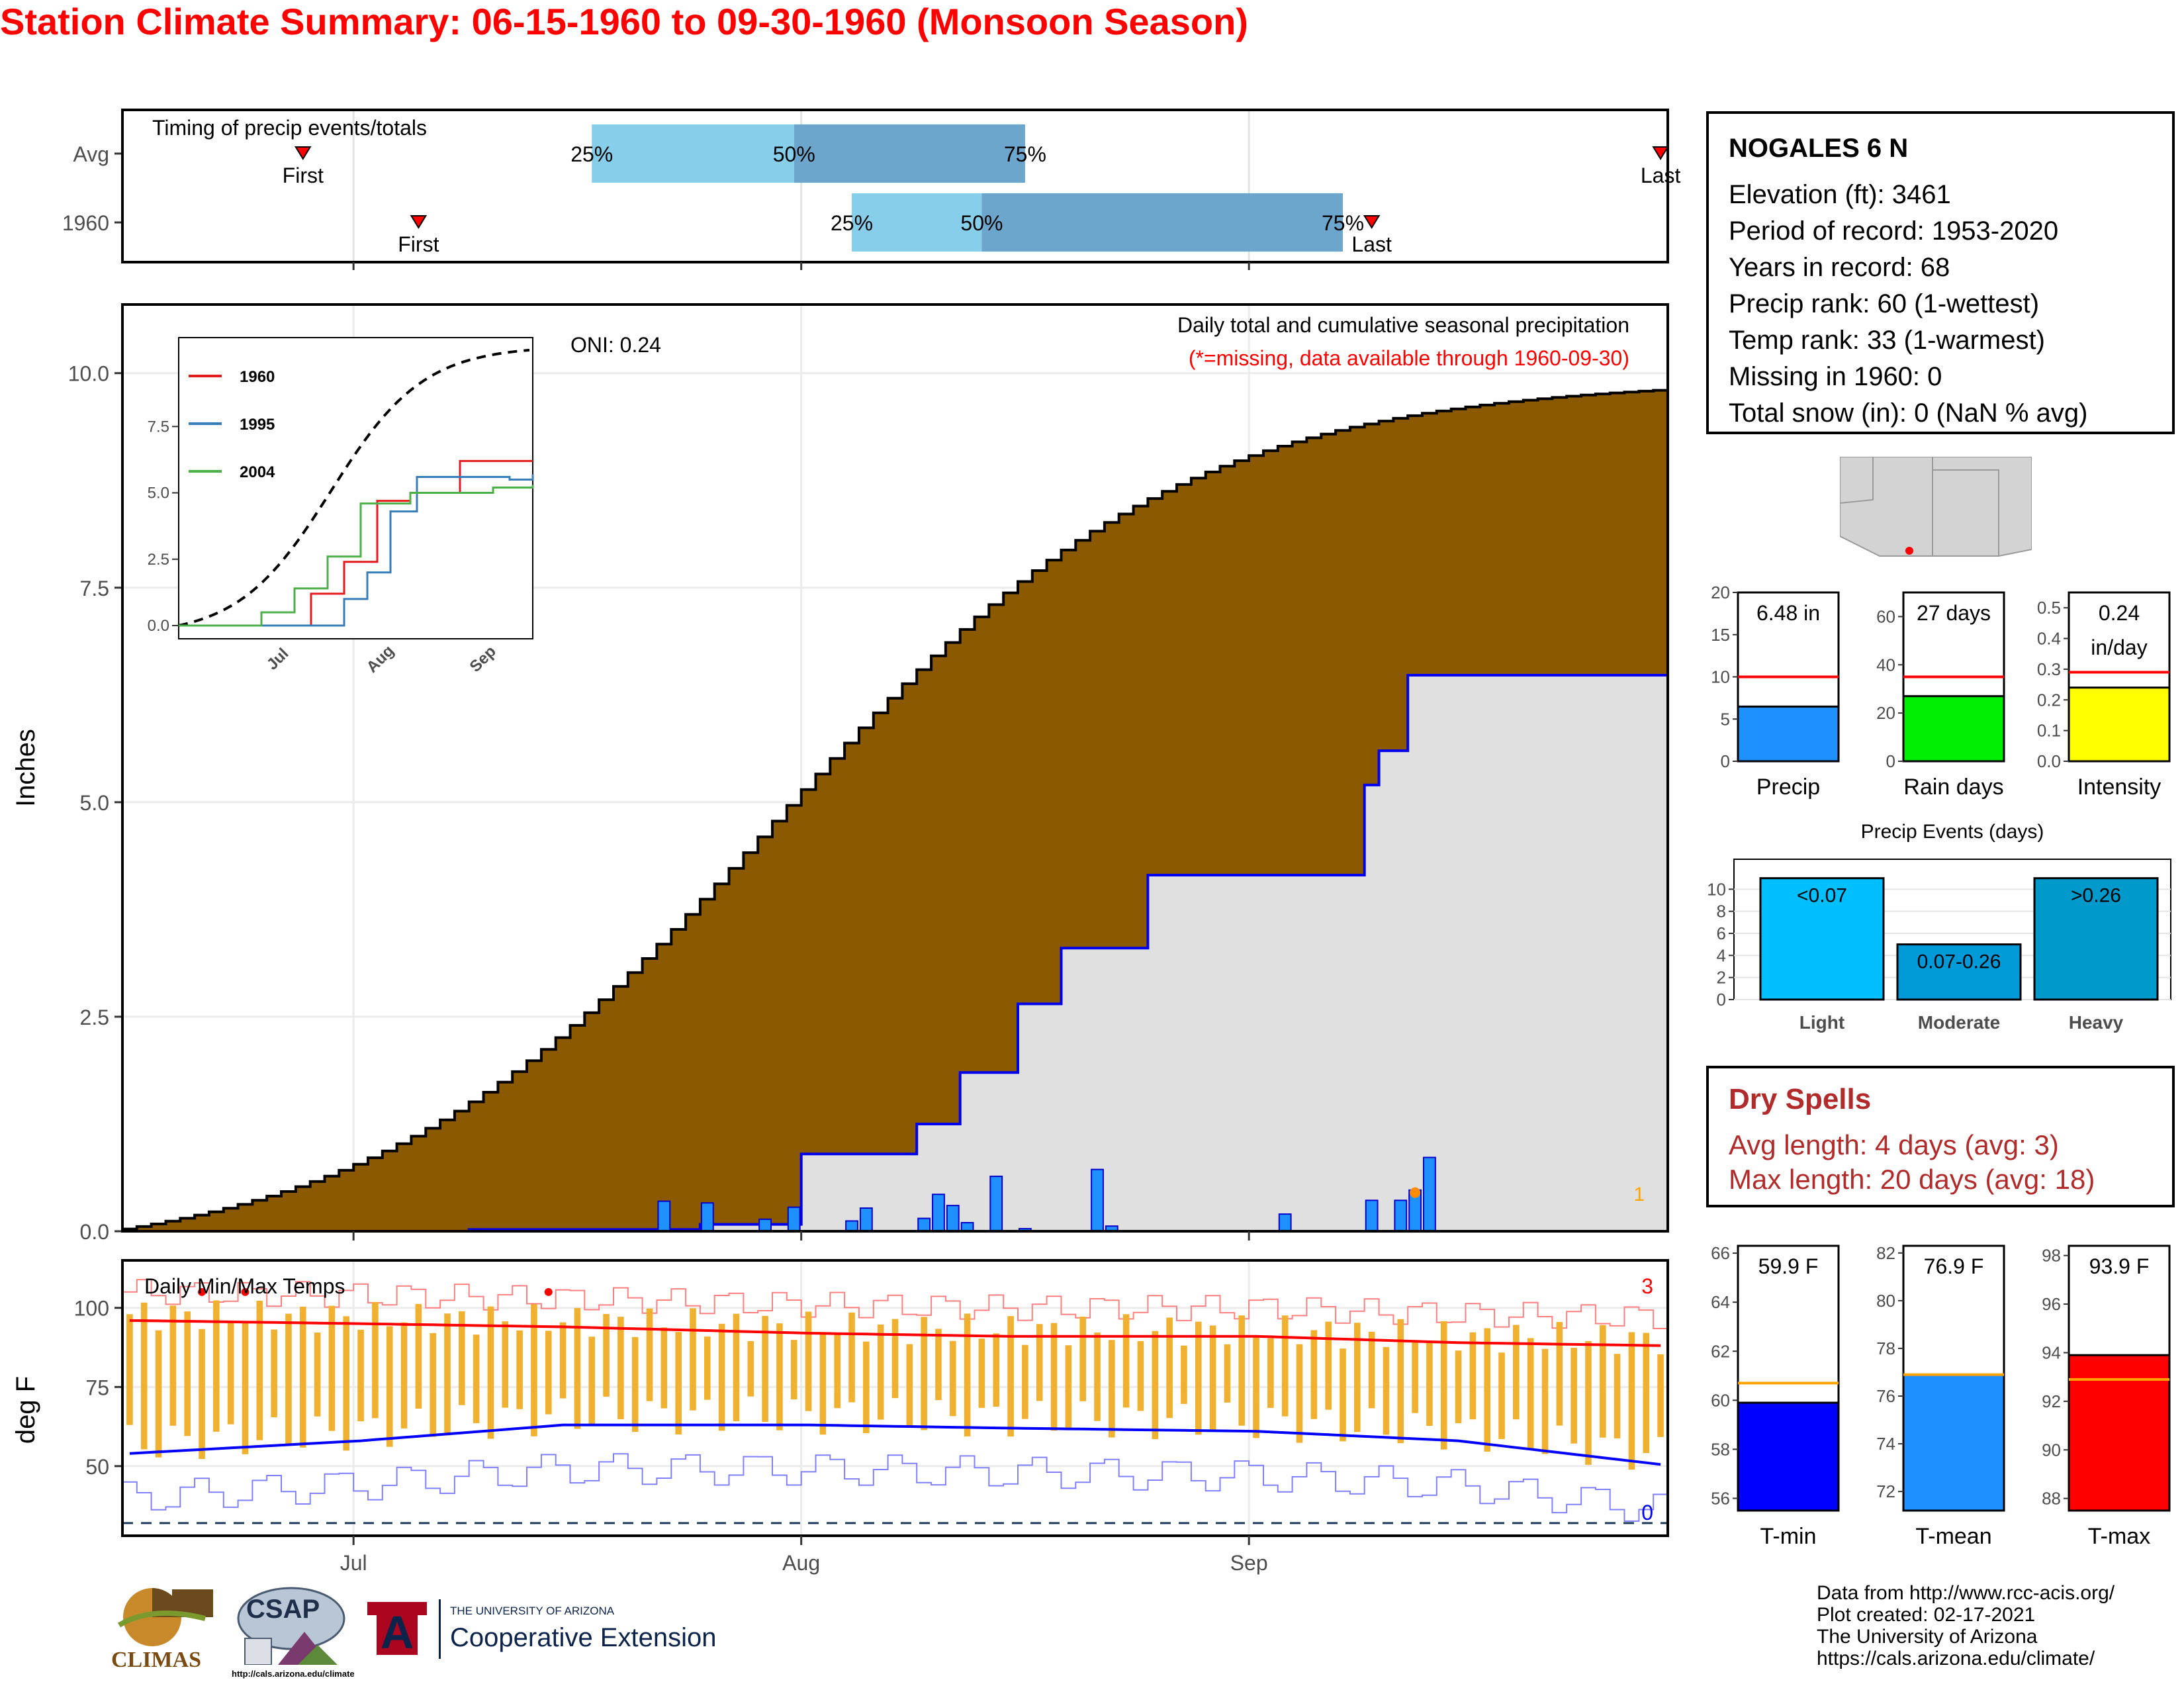  I want to click on inset-y-tick-label: 5.0, so click(159, 493).